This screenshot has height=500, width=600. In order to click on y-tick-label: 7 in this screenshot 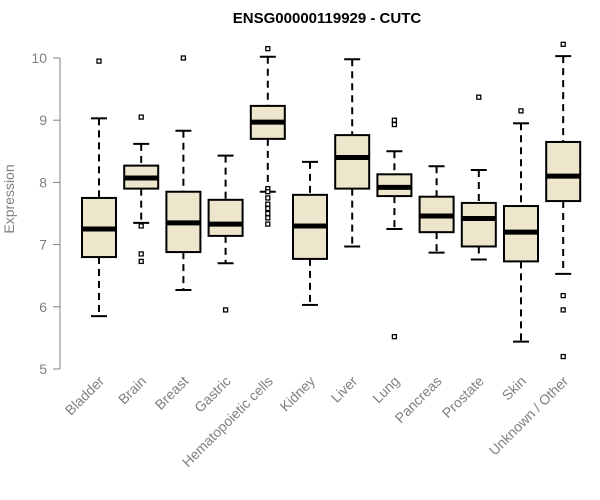, I will do `click(43, 245)`.